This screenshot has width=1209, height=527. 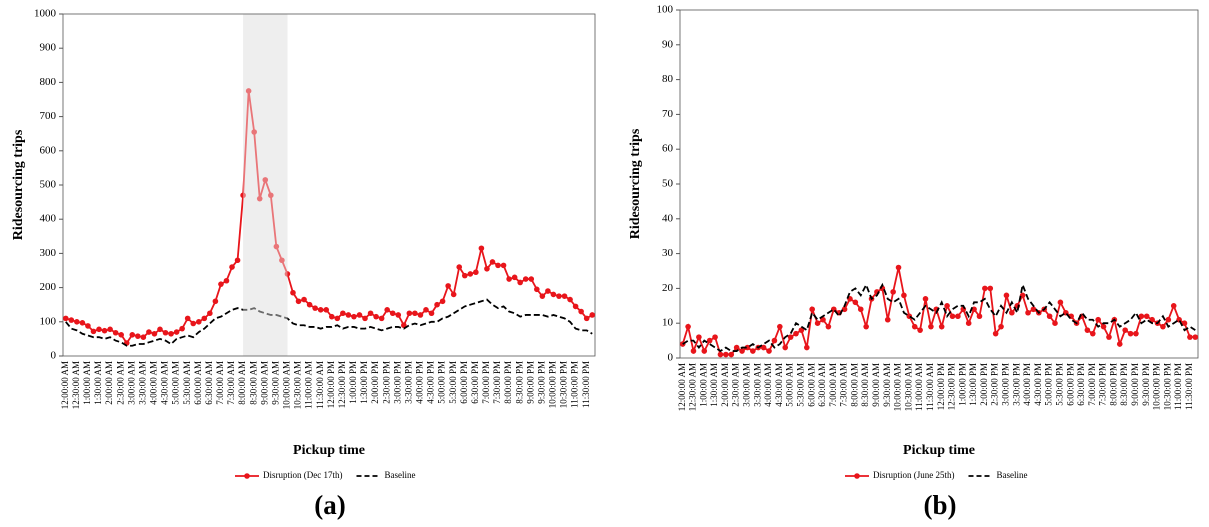 I want to click on x-tick-label: 11:00:00 AM, so click(x=309, y=385).